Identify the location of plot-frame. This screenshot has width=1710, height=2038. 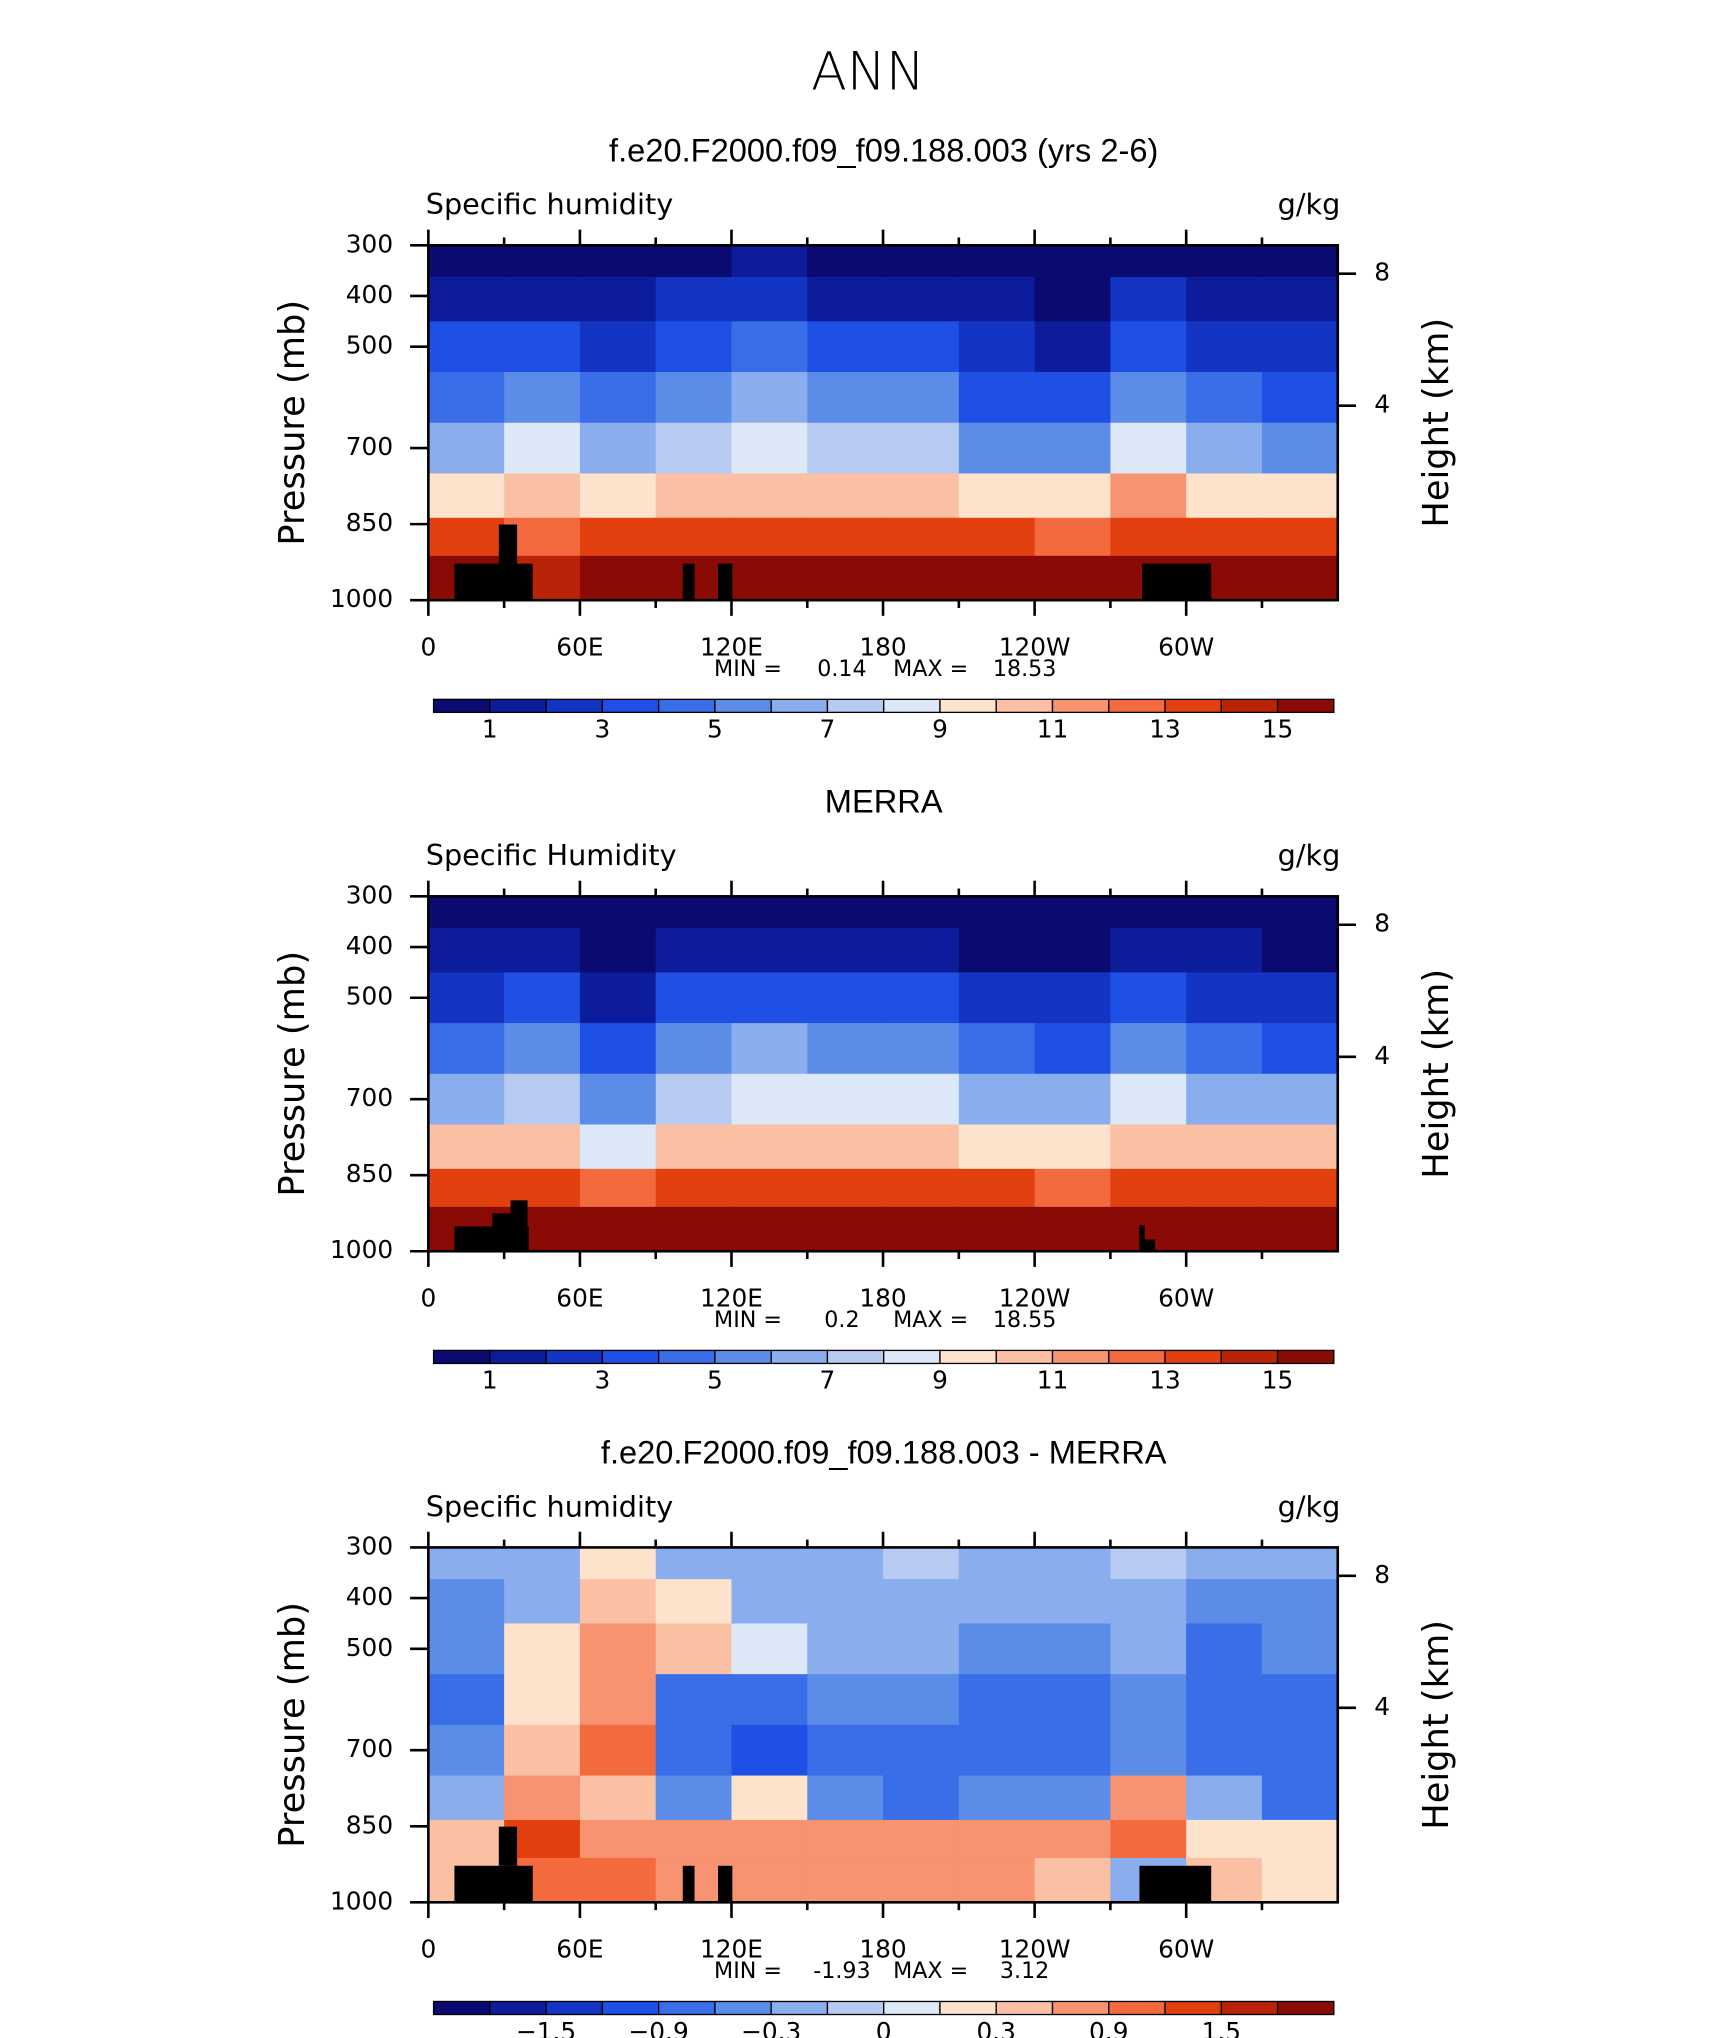
(883, 422).